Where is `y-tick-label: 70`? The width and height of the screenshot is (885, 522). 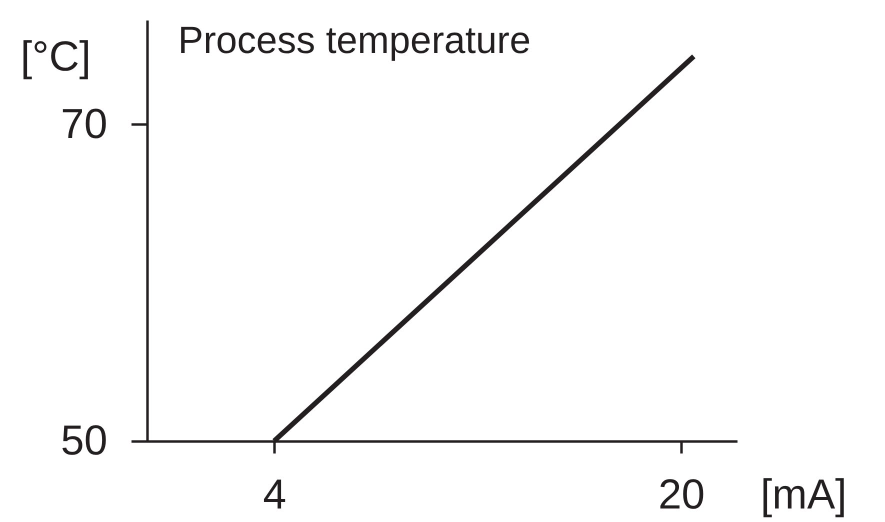 y-tick-label: 70 is located at coordinates (84, 123).